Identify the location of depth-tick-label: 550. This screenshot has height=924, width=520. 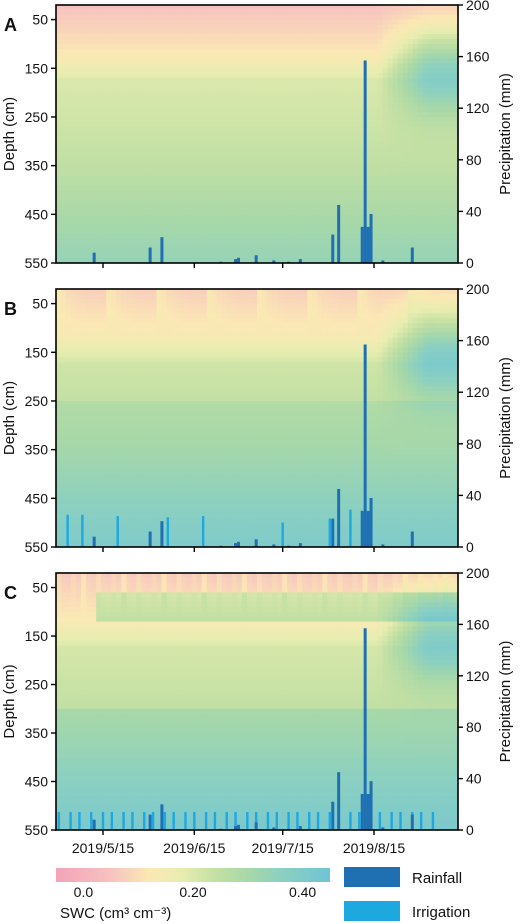
(37, 263).